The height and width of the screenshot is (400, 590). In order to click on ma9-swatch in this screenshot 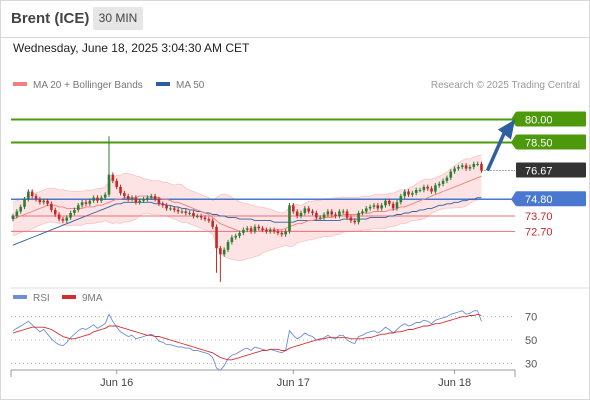, I will do `click(69, 297)`.